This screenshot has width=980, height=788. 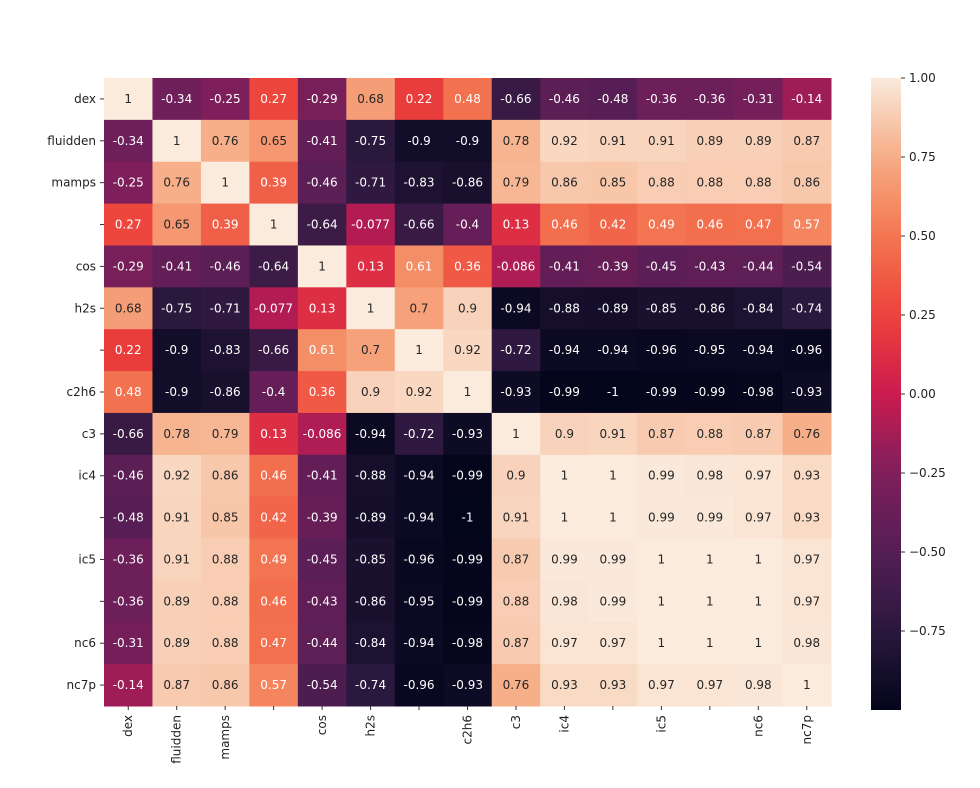 What do you see at coordinates (927, 473) in the screenshot?
I see `colorbar-tick-label: −0.25` at bounding box center [927, 473].